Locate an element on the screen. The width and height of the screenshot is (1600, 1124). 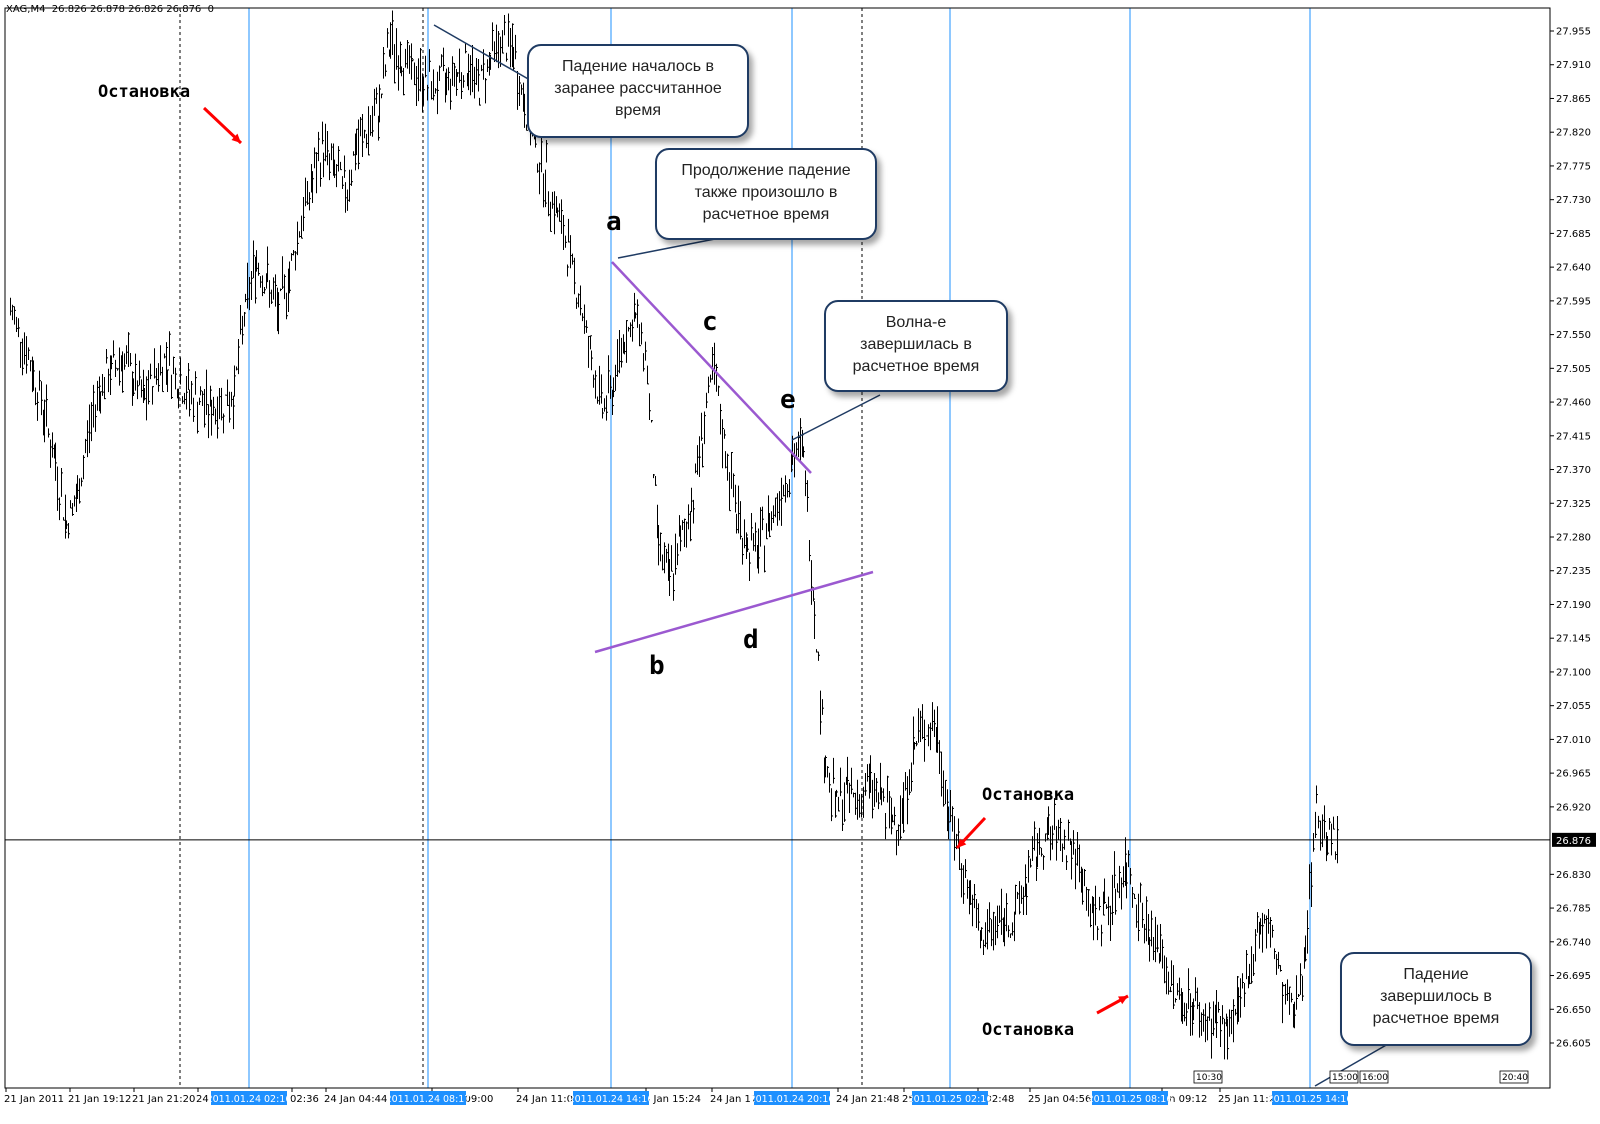
y-tick-label: 27.775 is located at coordinates (1573, 166).